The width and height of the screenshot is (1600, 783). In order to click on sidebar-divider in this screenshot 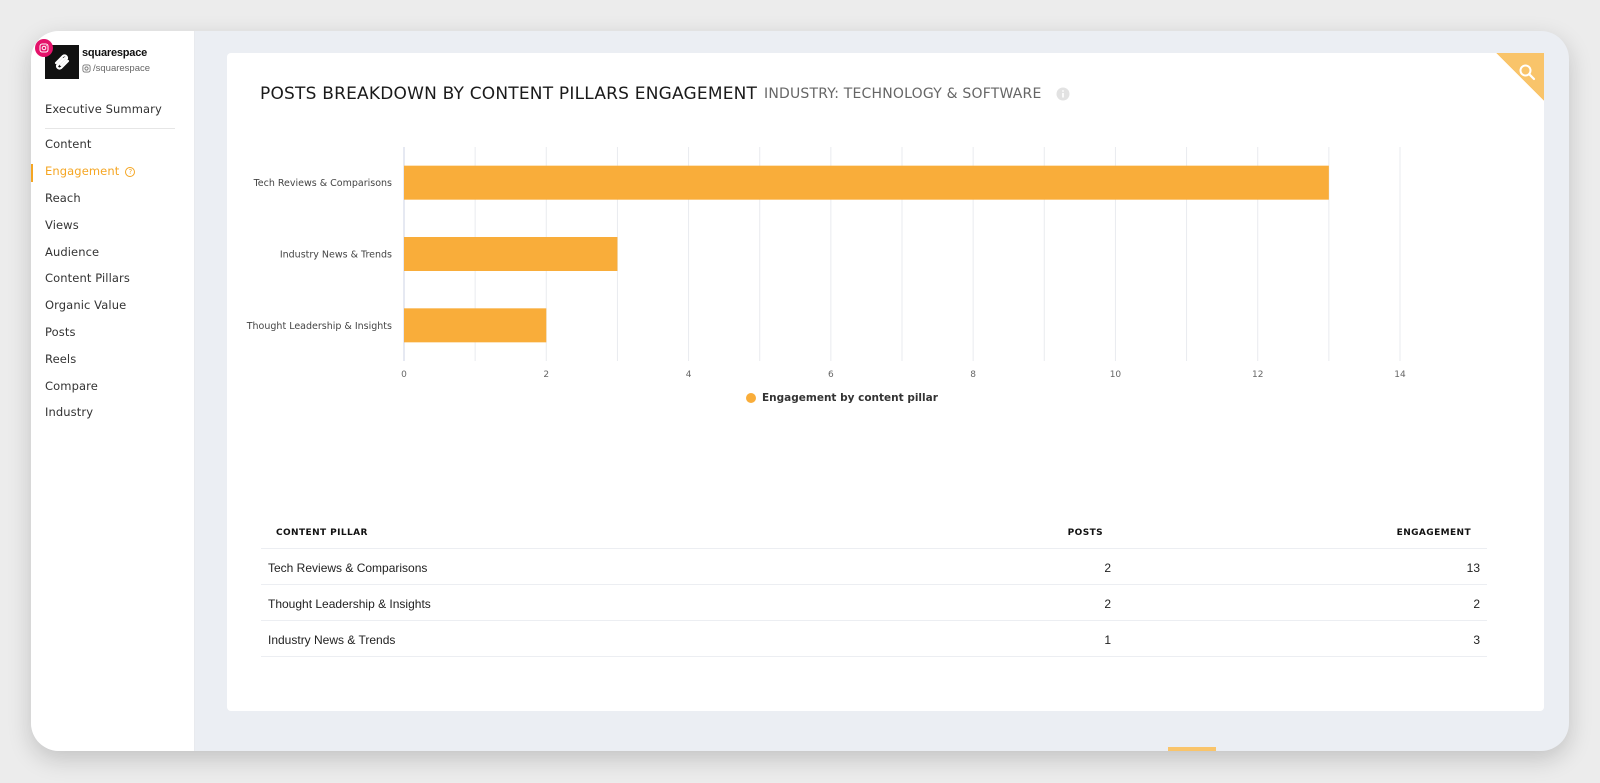, I will do `click(110, 128)`.